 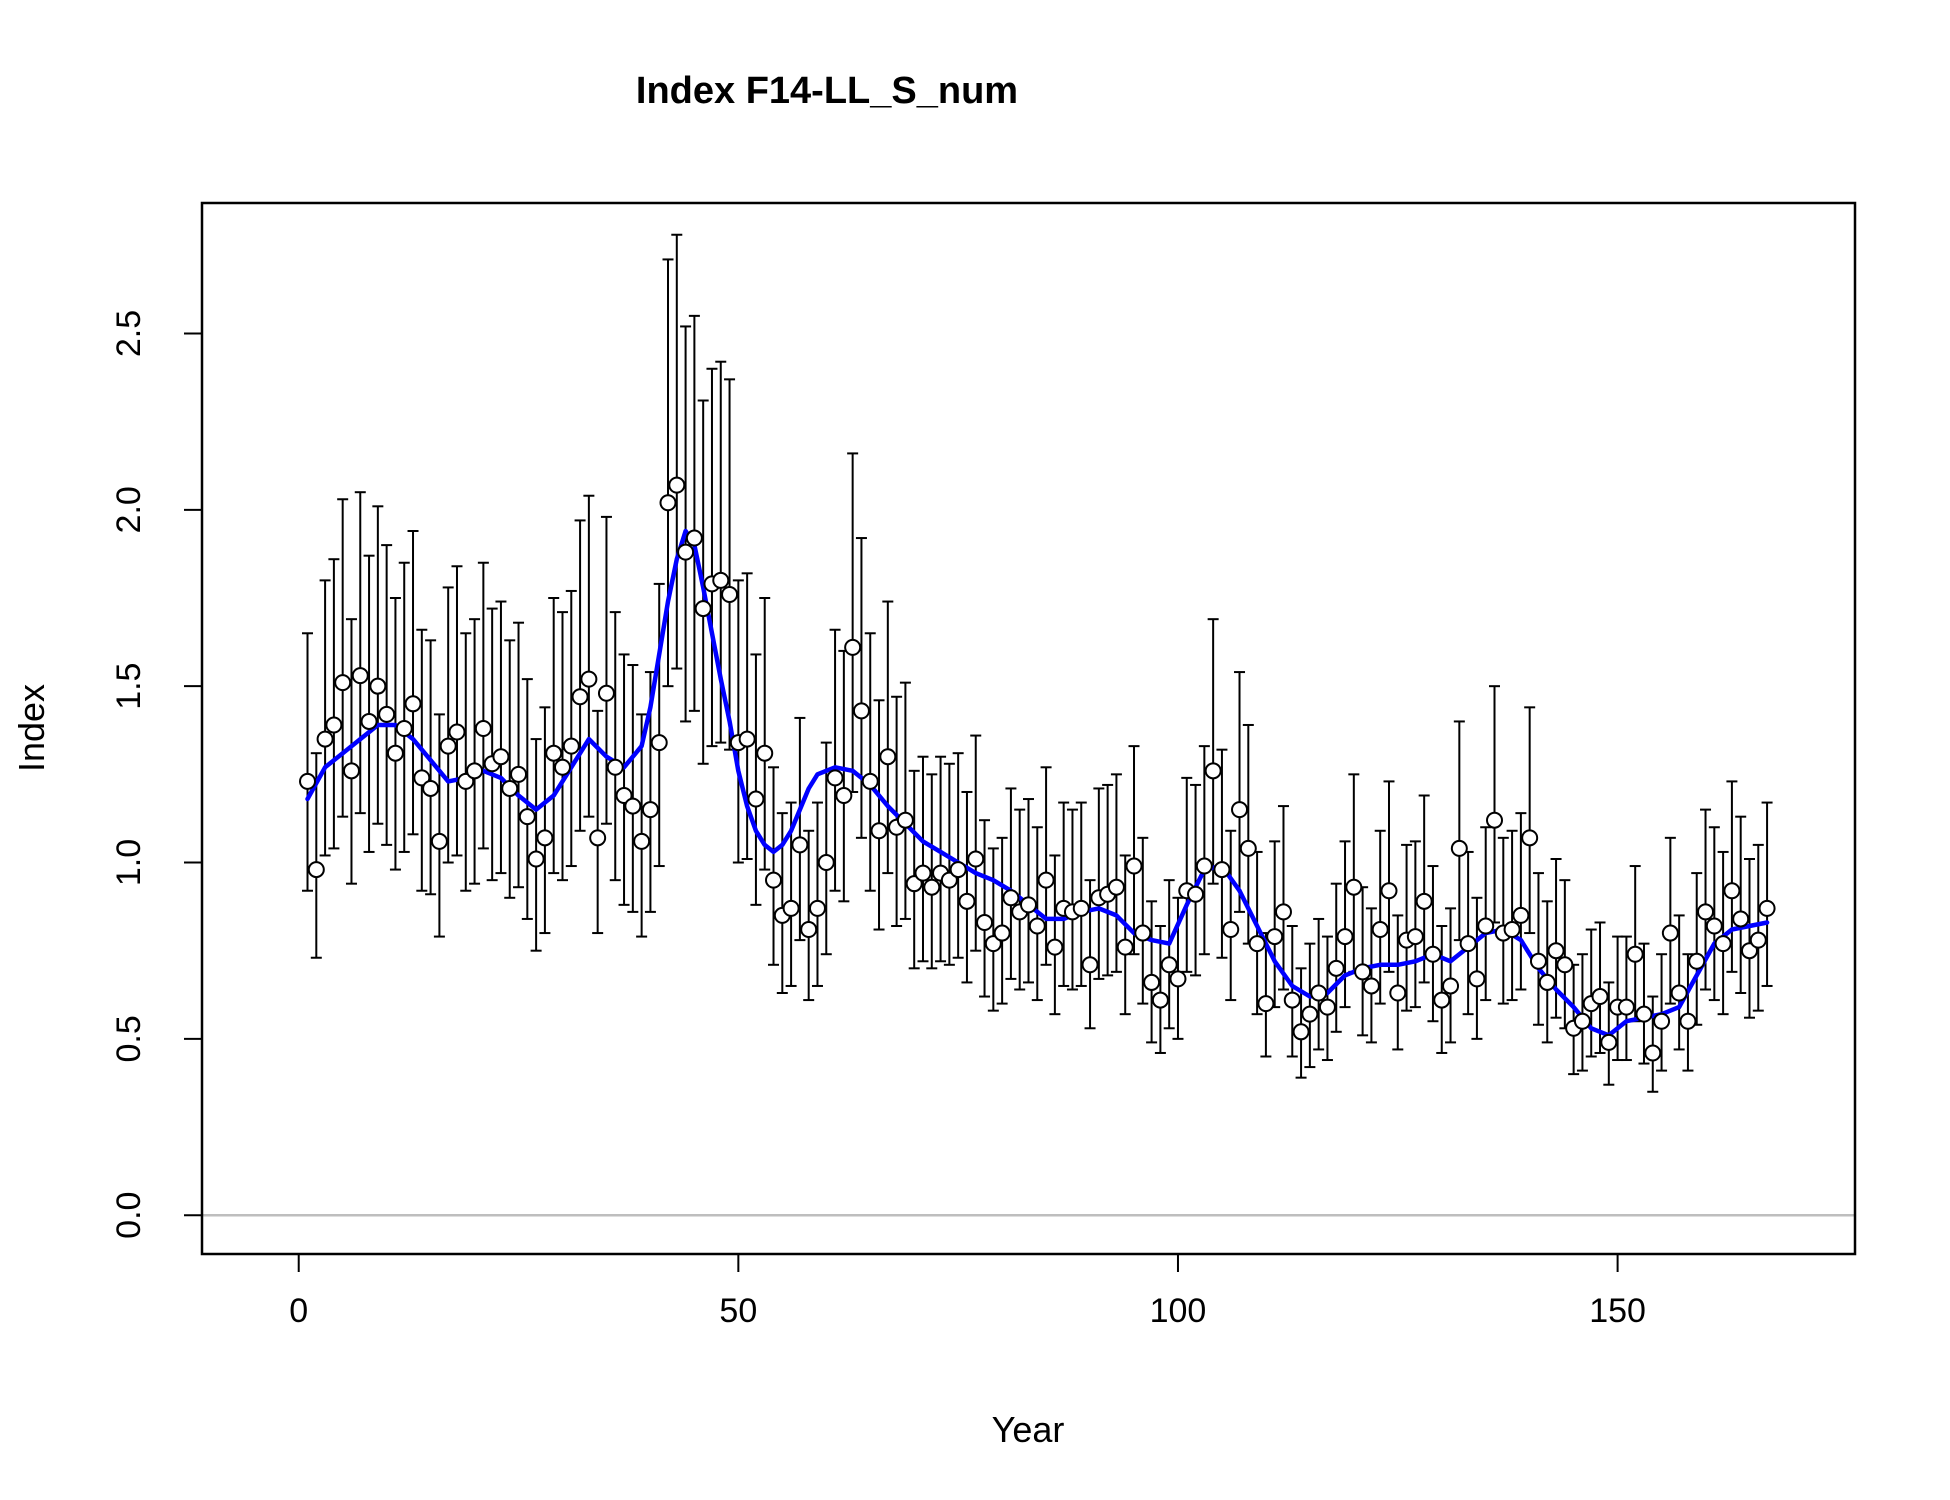 I want to click on y-tick-label: 2.0, so click(x=129, y=509).